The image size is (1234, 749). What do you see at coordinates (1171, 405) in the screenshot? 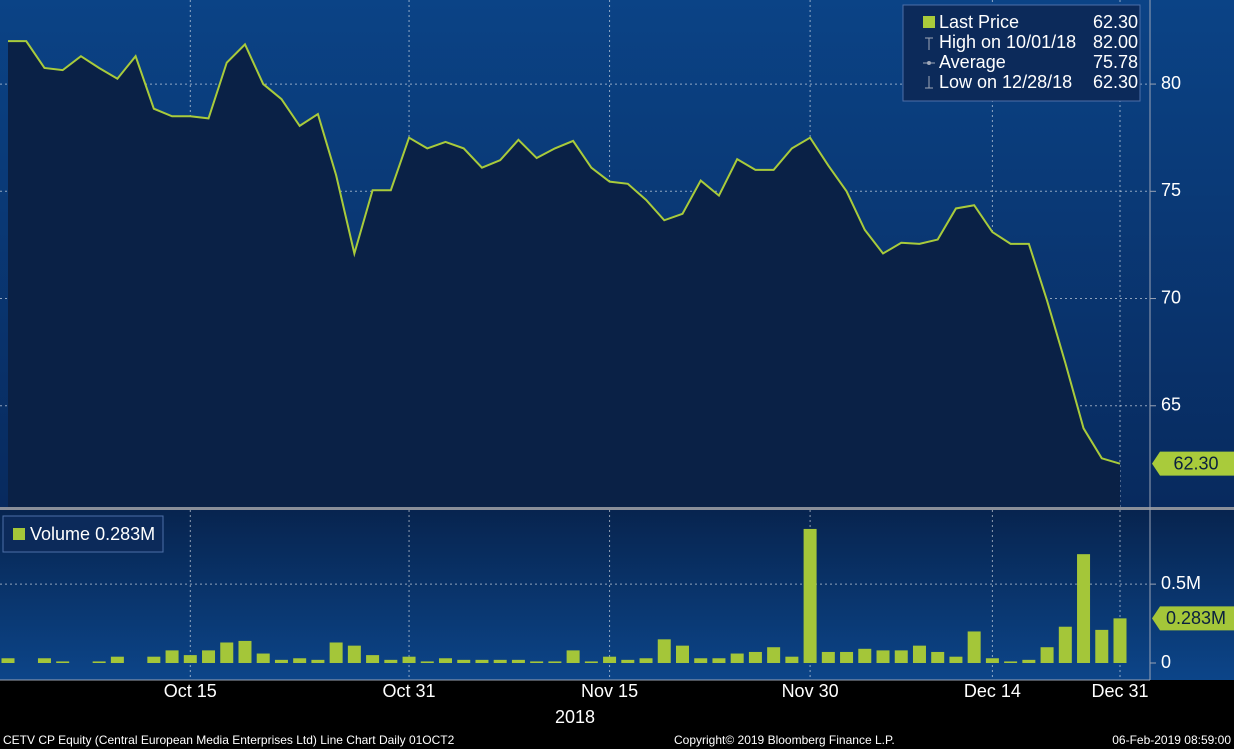
I see `y-tick-label: 65` at bounding box center [1171, 405].